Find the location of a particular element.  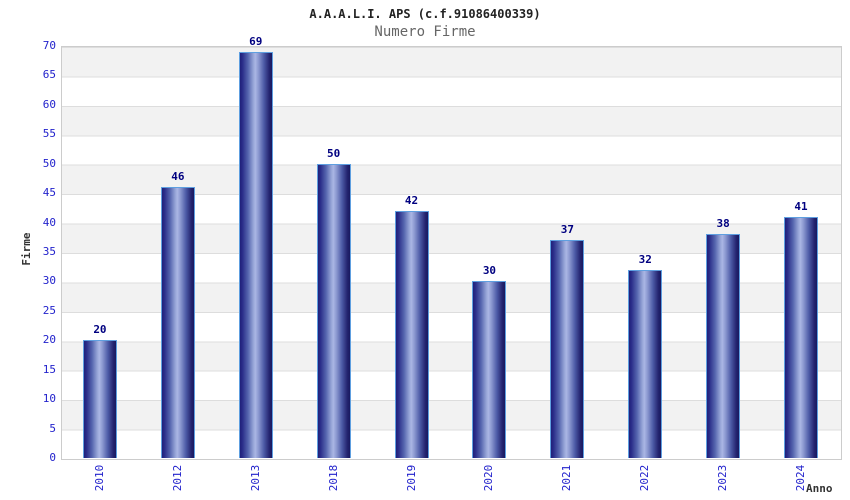

y-tick-label: 25 is located at coordinates (49, 310).